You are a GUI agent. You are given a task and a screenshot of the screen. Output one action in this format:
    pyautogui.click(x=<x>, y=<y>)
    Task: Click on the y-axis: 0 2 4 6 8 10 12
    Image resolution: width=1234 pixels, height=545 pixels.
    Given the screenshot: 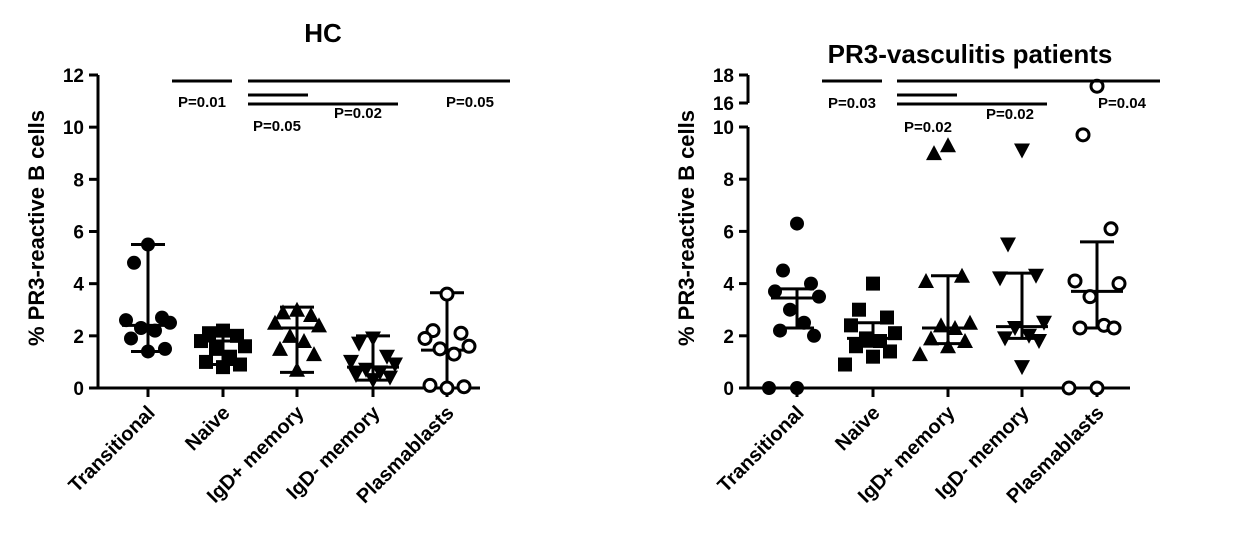 What is the action you would take?
    pyautogui.click(x=81, y=233)
    